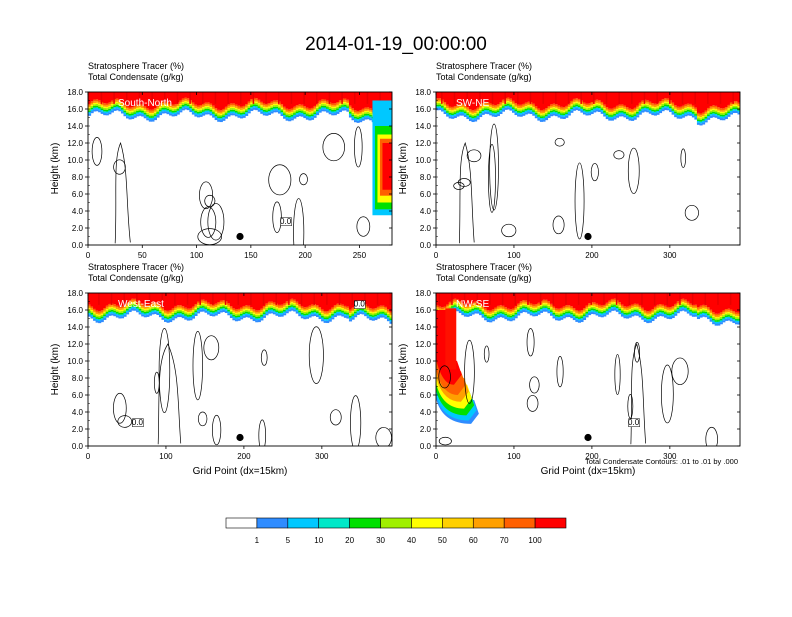 This screenshot has width=792, height=617. Describe the element at coordinates (578, 387) in the screenshot. I see `condensate-contours` at that location.